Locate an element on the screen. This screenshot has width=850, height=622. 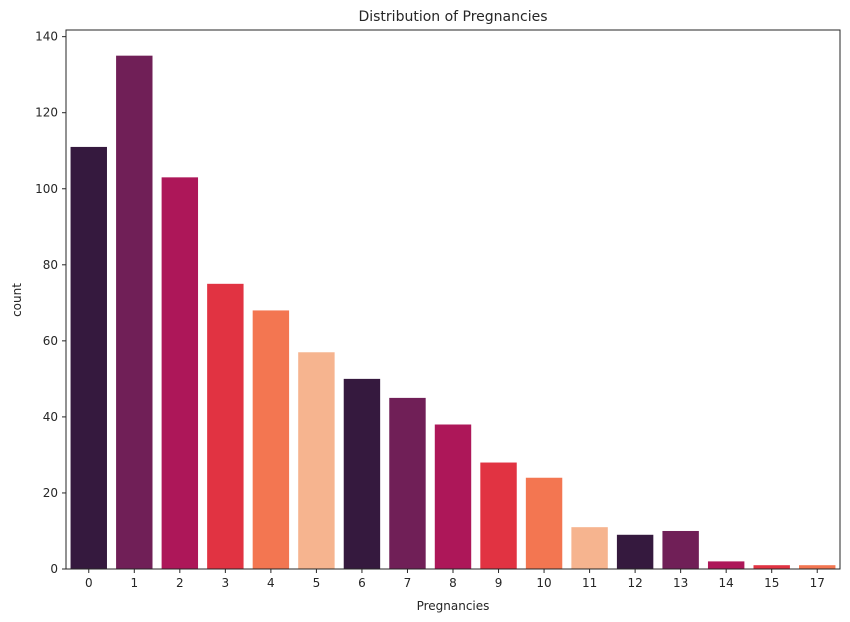
y-tick-label-80: 80 is located at coordinates (50, 265).